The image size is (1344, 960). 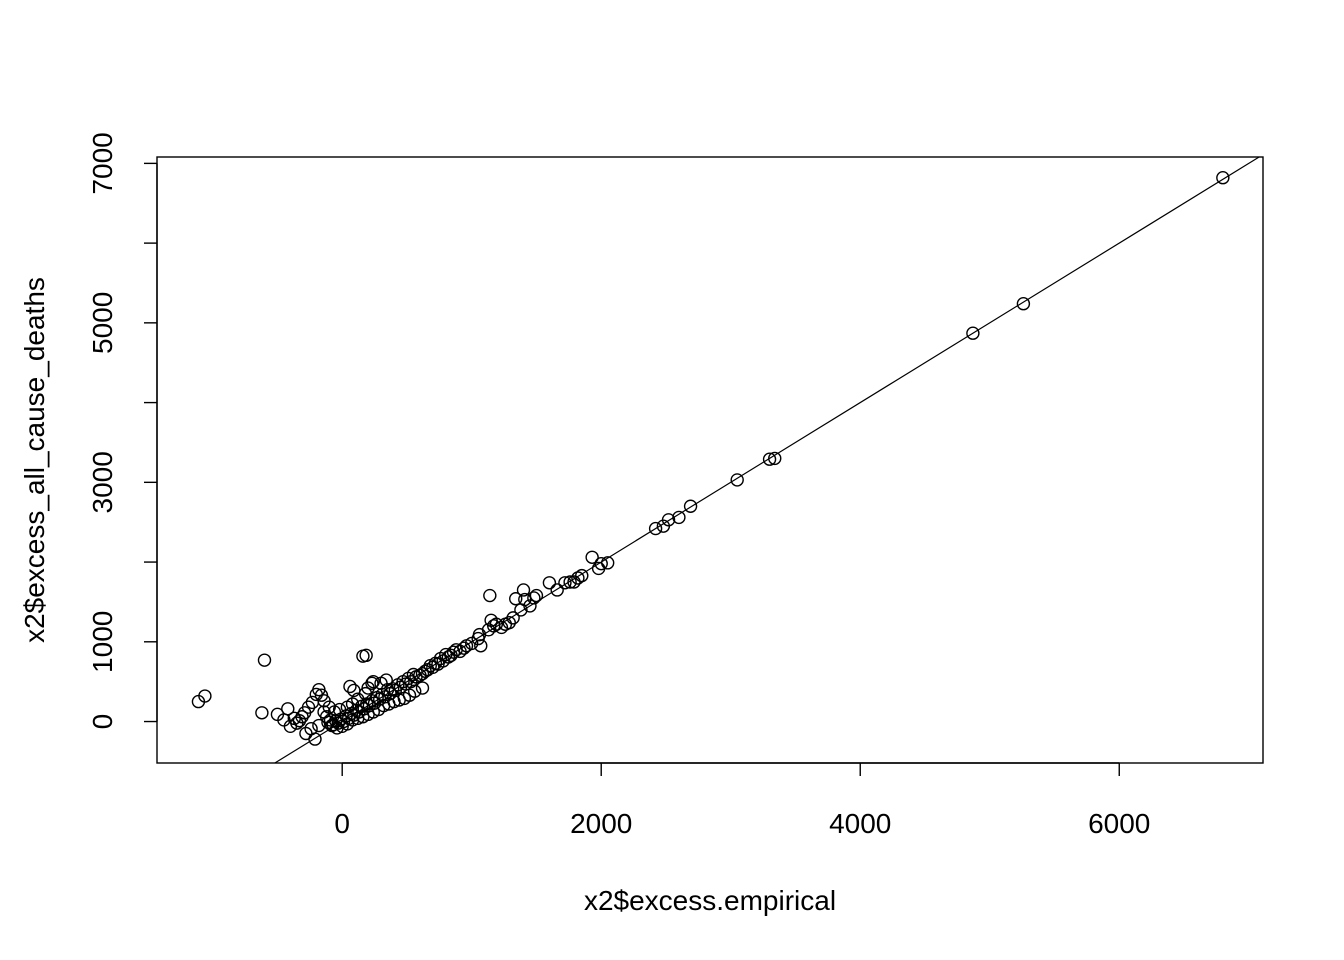 What do you see at coordinates (1119, 823) in the screenshot?
I see `x-tick-label: 6000` at bounding box center [1119, 823].